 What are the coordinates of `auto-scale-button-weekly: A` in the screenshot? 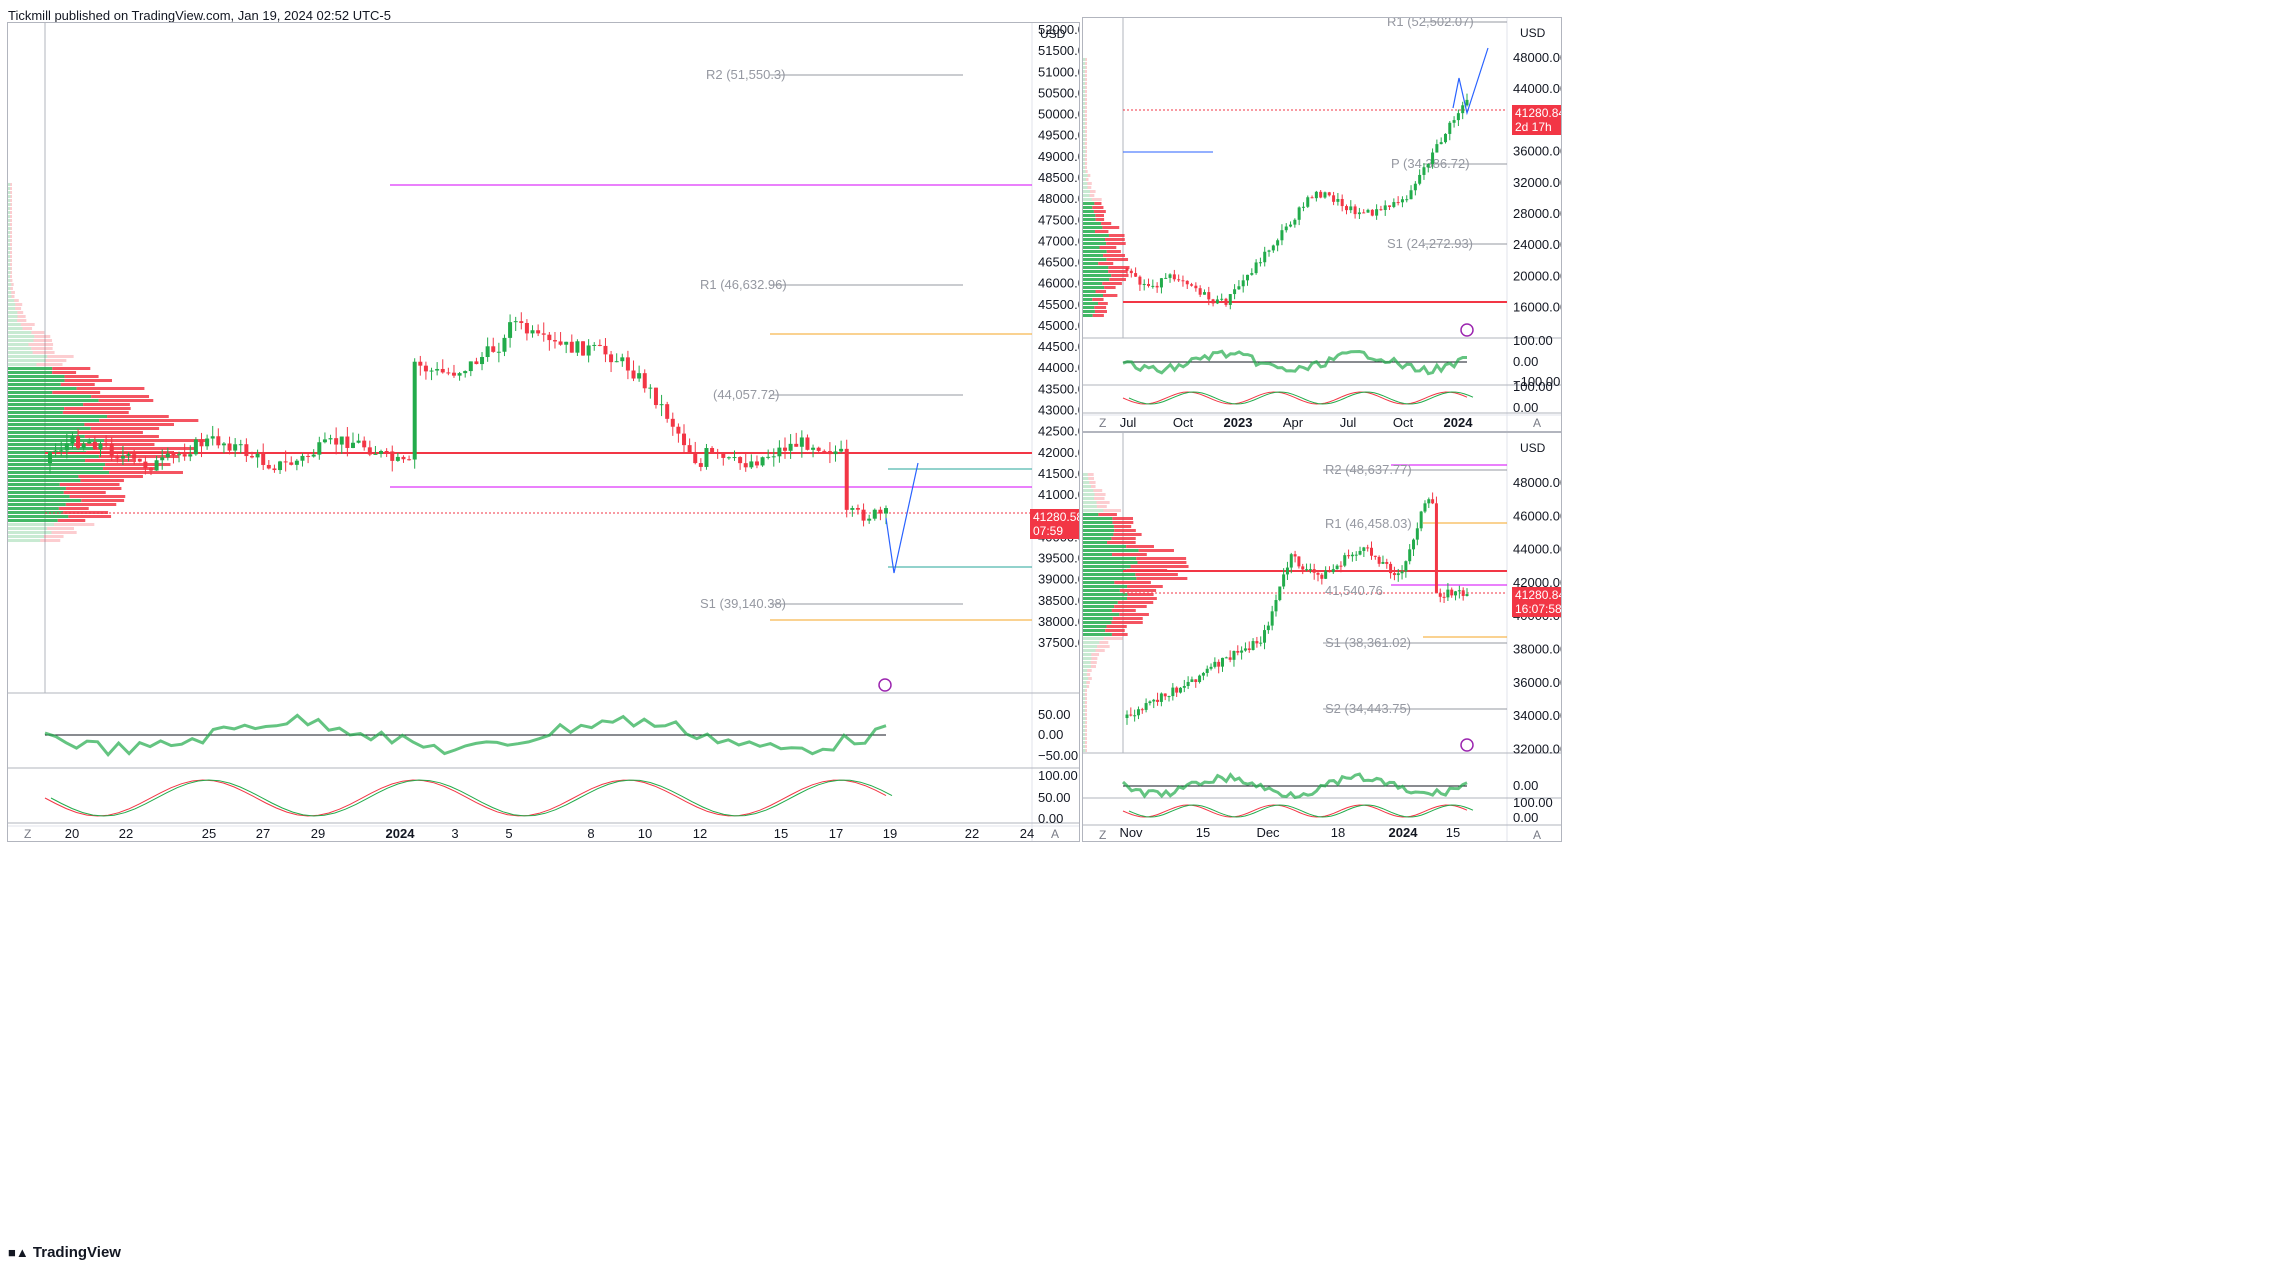 It's located at (1537, 423).